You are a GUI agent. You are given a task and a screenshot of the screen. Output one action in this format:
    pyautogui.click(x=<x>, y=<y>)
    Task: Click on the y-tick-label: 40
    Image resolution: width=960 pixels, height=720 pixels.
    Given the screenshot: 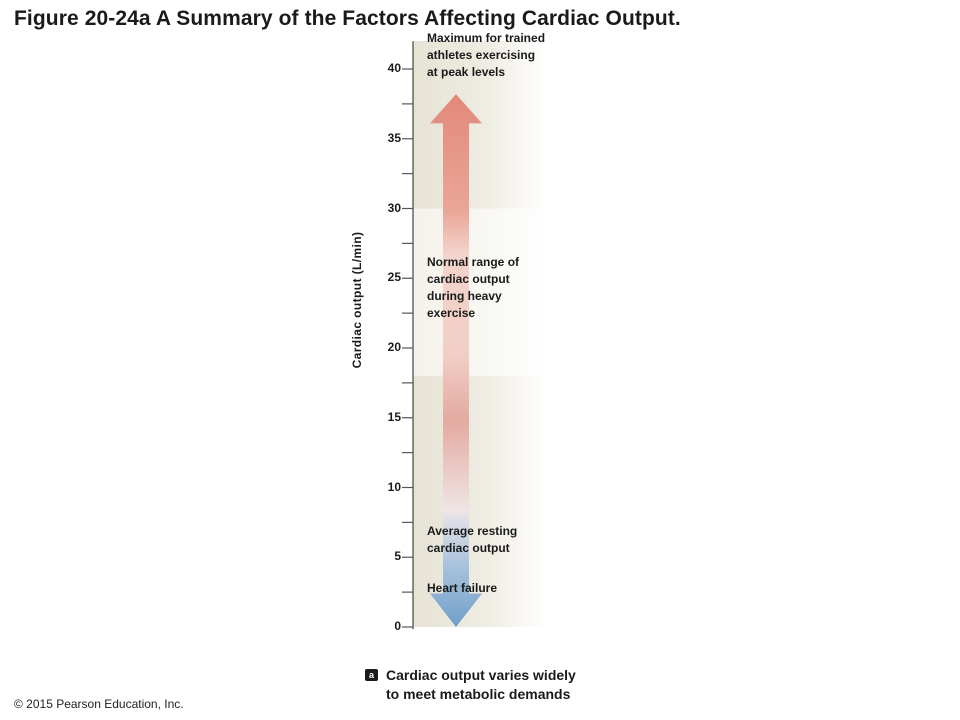 What is the action you would take?
    pyautogui.click(x=394, y=68)
    